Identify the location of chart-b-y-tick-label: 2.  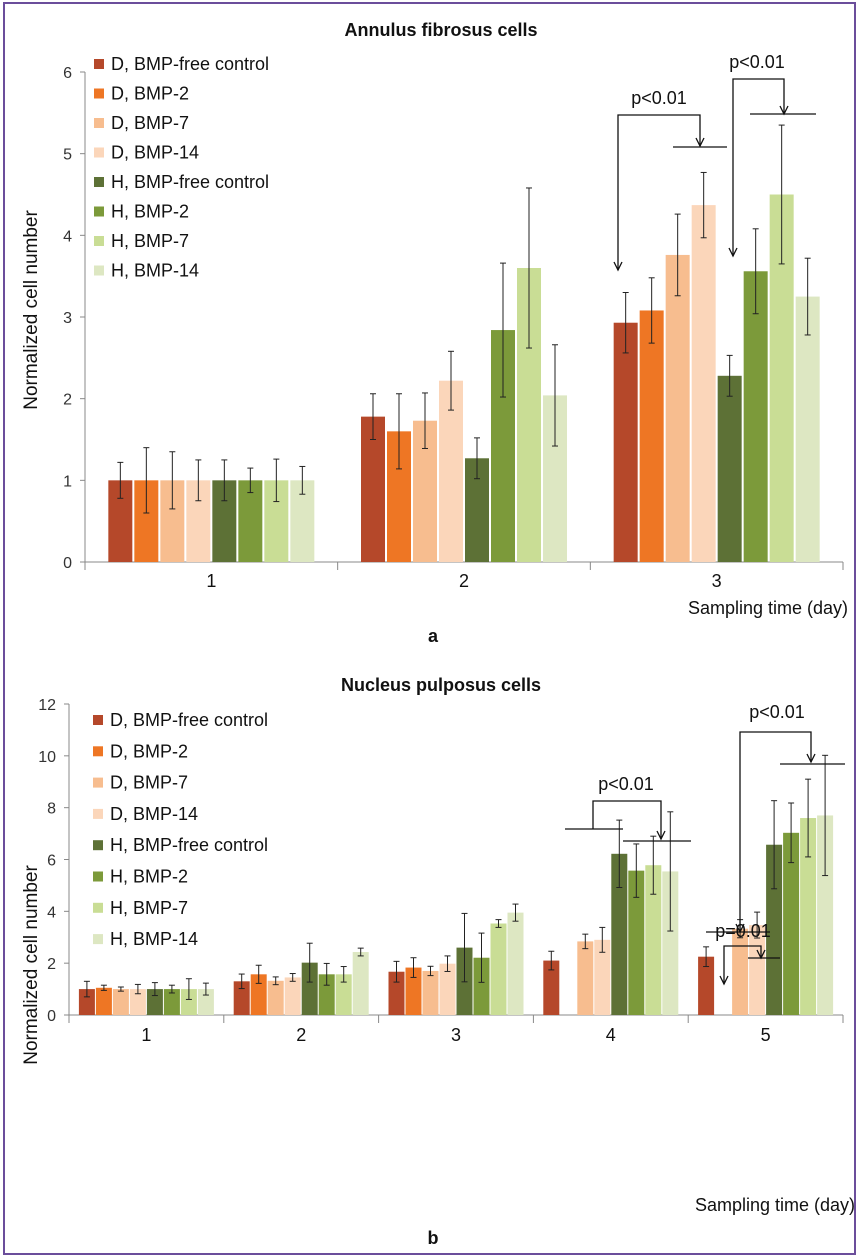
(51, 964).